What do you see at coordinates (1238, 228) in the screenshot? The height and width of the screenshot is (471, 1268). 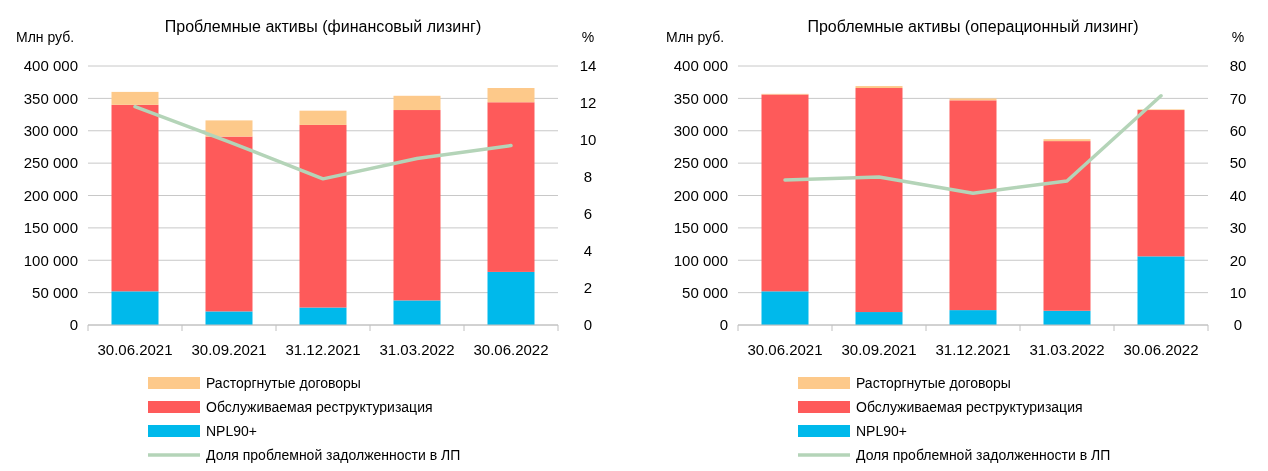 I see `y2-tick-label: 30` at bounding box center [1238, 228].